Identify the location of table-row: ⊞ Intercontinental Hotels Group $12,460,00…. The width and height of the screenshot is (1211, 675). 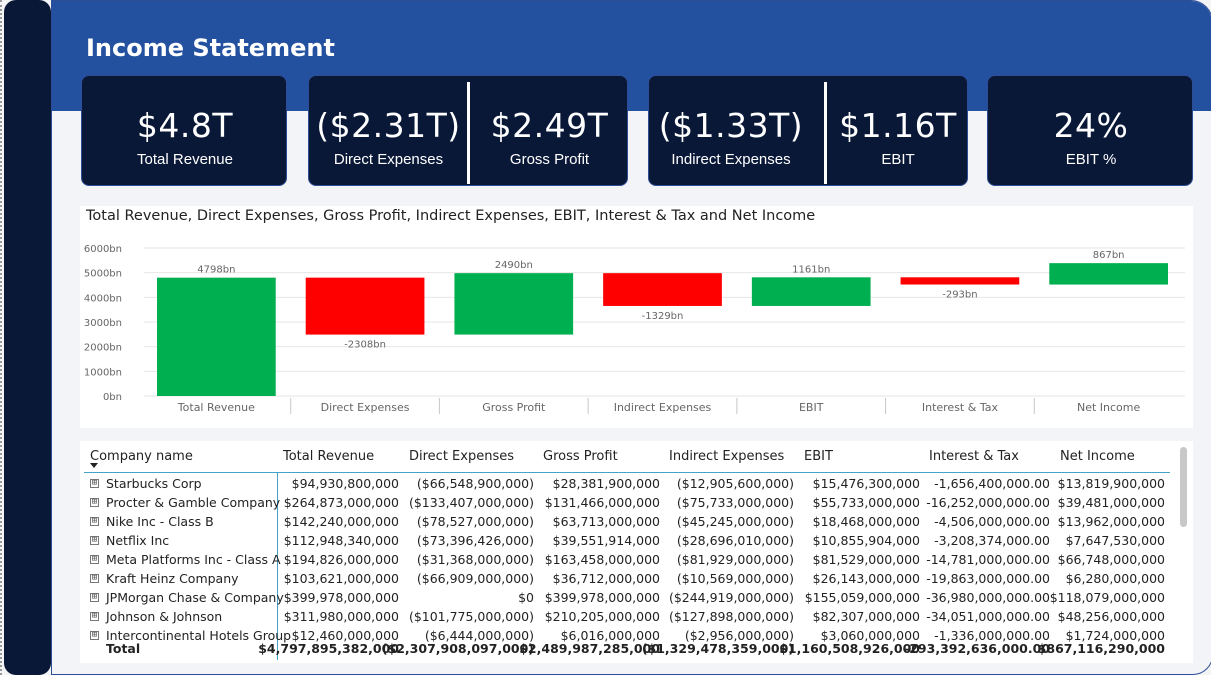
(625, 637).